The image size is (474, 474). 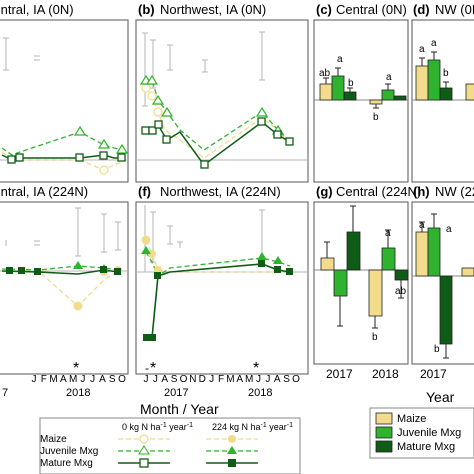 What do you see at coordinates (5, 393) in the screenshot?
I see `a-year-fragment: 7` at bounding box center [5, 393].